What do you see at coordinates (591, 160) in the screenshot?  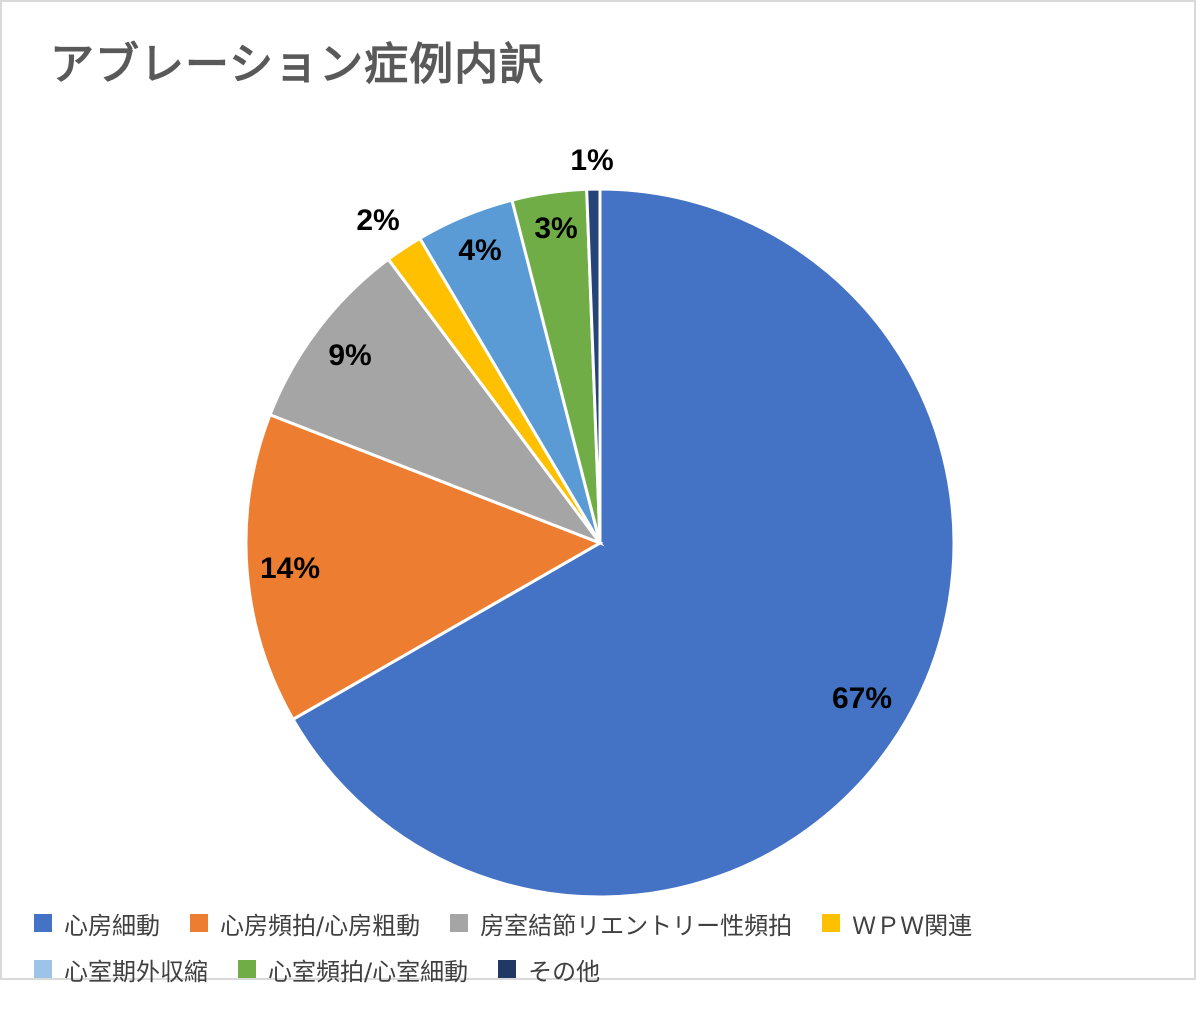 I see `data-label: 1%` at bounding box center [591, 160].